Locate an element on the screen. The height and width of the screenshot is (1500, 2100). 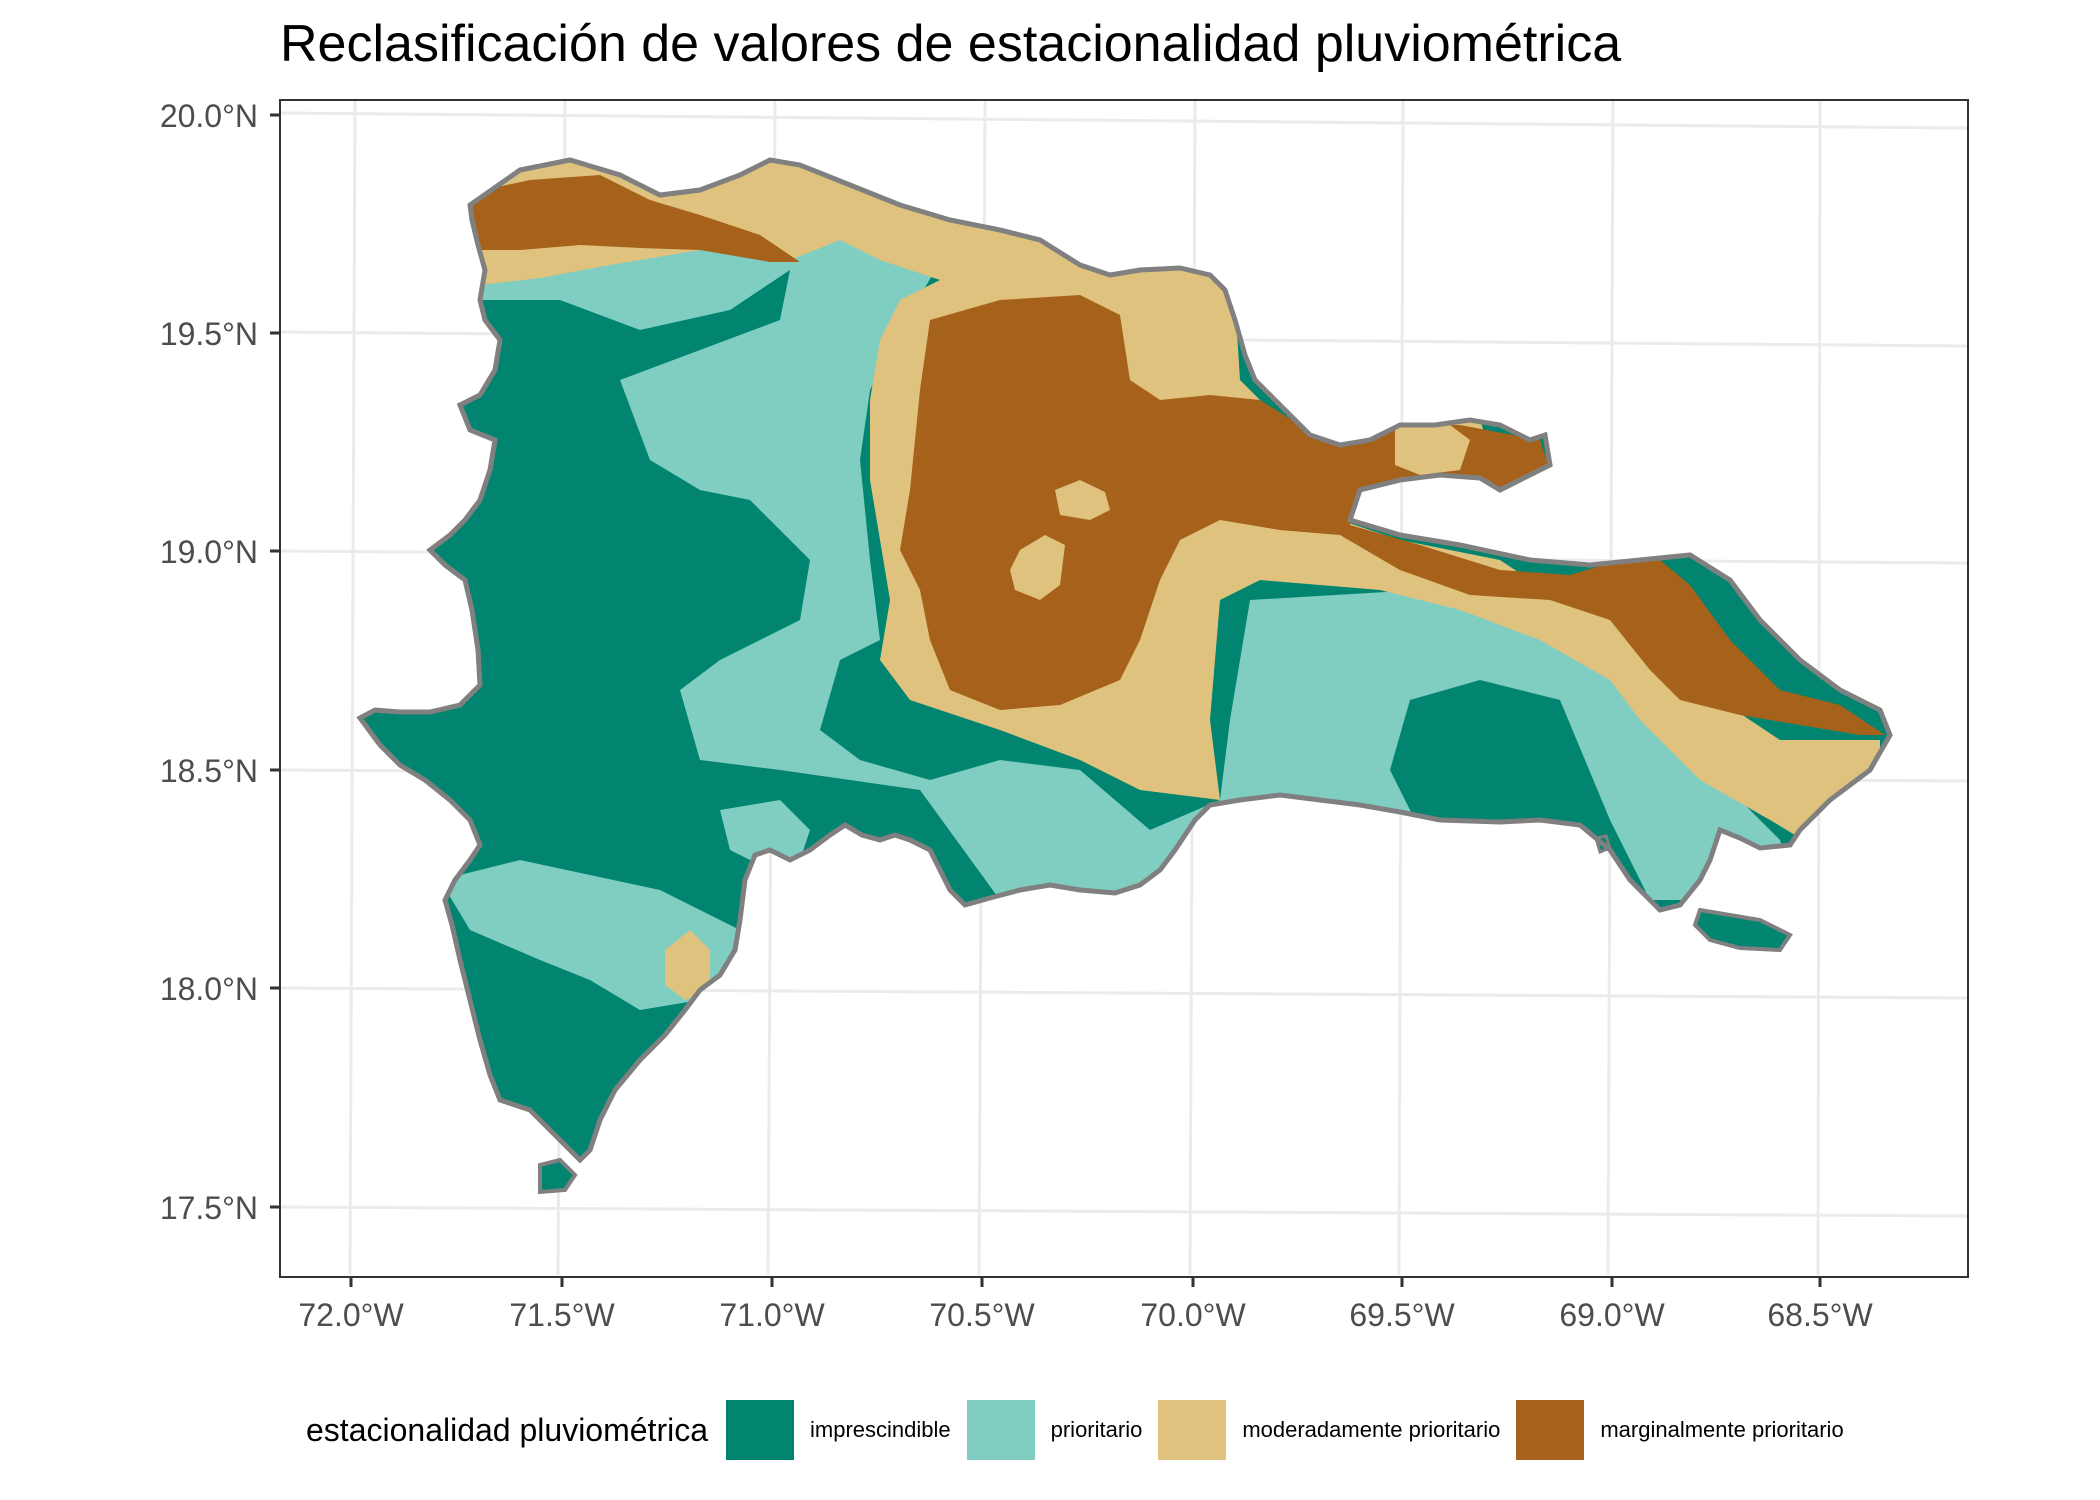
legend-item-imprescindible: imprescindible is located at coordinates (838, 1430).